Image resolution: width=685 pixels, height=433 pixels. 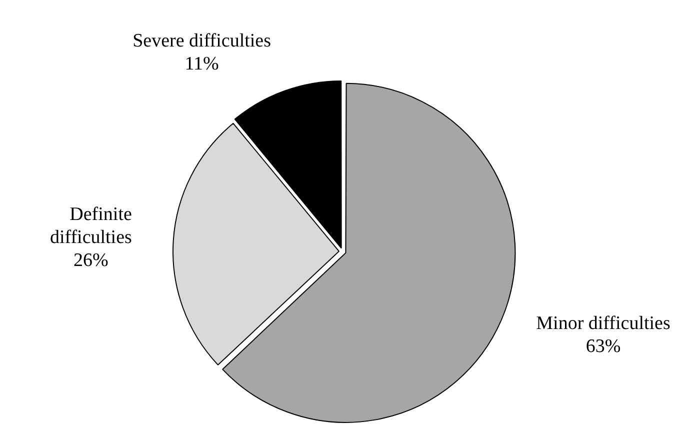 What do you see at coordinates (91, 226) in the screenshot?
I see `slice-label: Definite difficulties` at bounding box center [91, 226].